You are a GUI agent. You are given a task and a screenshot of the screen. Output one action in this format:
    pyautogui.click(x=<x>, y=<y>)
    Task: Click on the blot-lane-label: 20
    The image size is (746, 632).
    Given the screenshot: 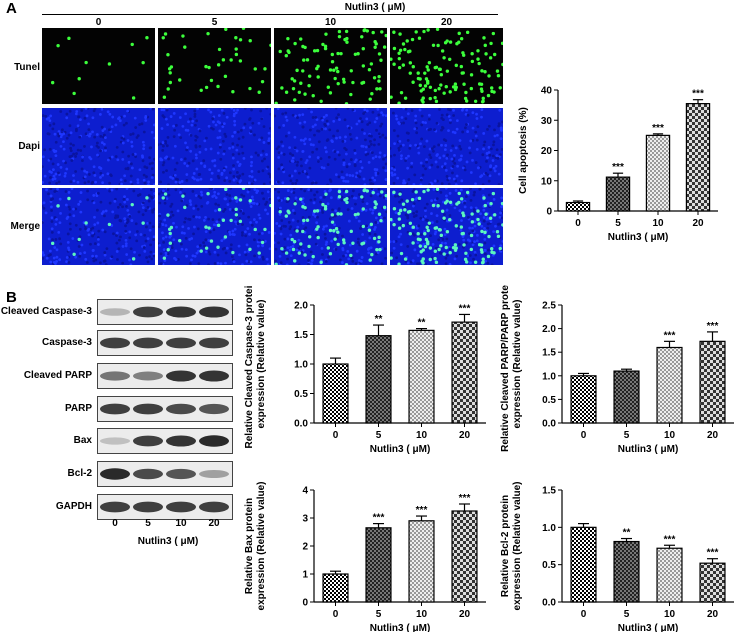 What is the action you would take?
    pyautogui.click(x=214, y=523)
    